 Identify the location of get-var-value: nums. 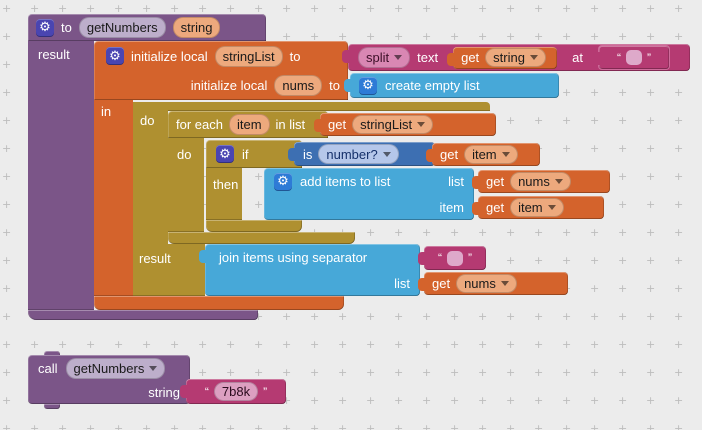
(534, 181).